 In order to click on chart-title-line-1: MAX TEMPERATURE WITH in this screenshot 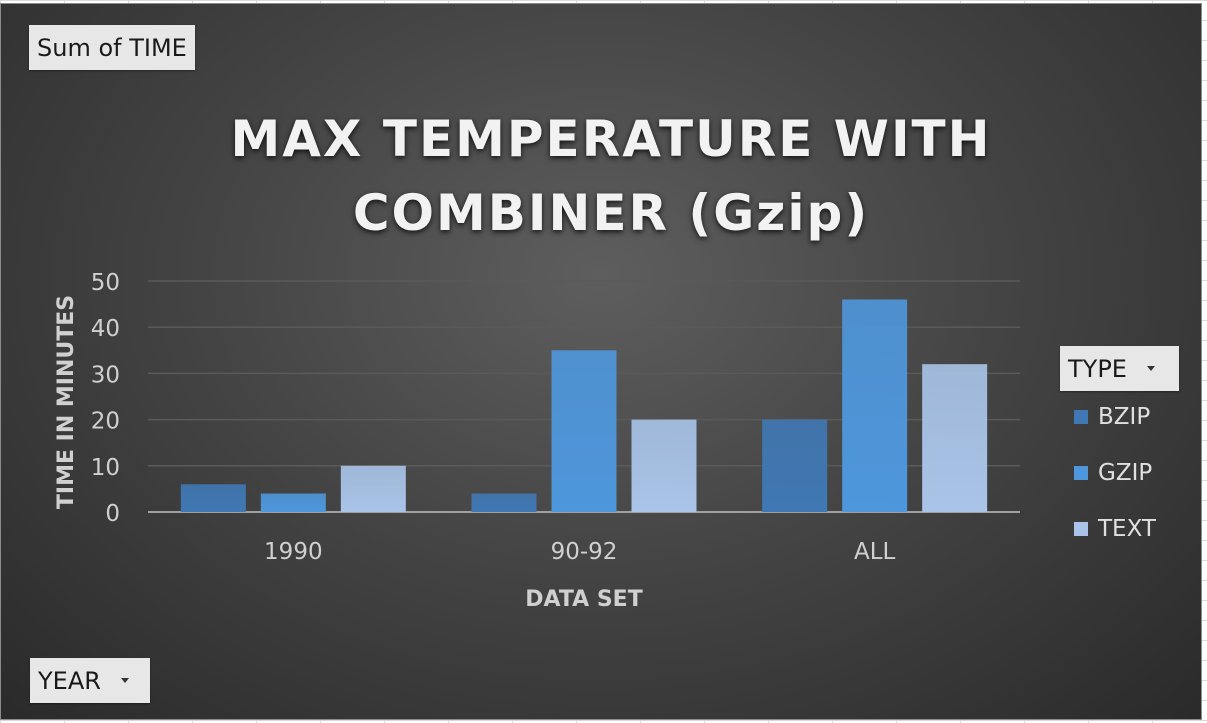, I will do `click(611, 139)`.